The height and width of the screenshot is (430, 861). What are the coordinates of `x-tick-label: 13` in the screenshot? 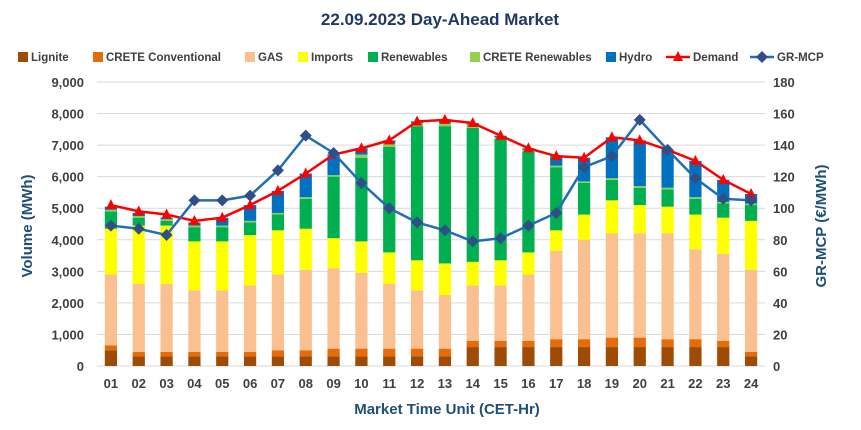 It's located at (445, 383).